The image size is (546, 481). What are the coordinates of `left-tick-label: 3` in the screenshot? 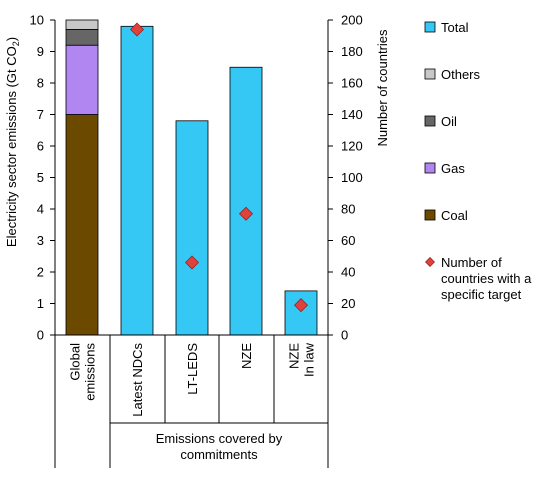 It's located at (40, 240).